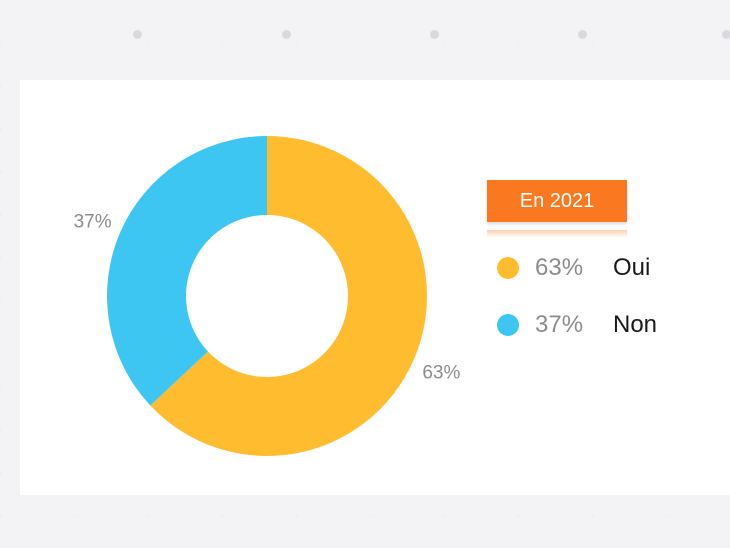  What do you see at coordinates (557, 234) in the screenshot?
I see `legend-title-shadow` at bounding box center [557, 234].